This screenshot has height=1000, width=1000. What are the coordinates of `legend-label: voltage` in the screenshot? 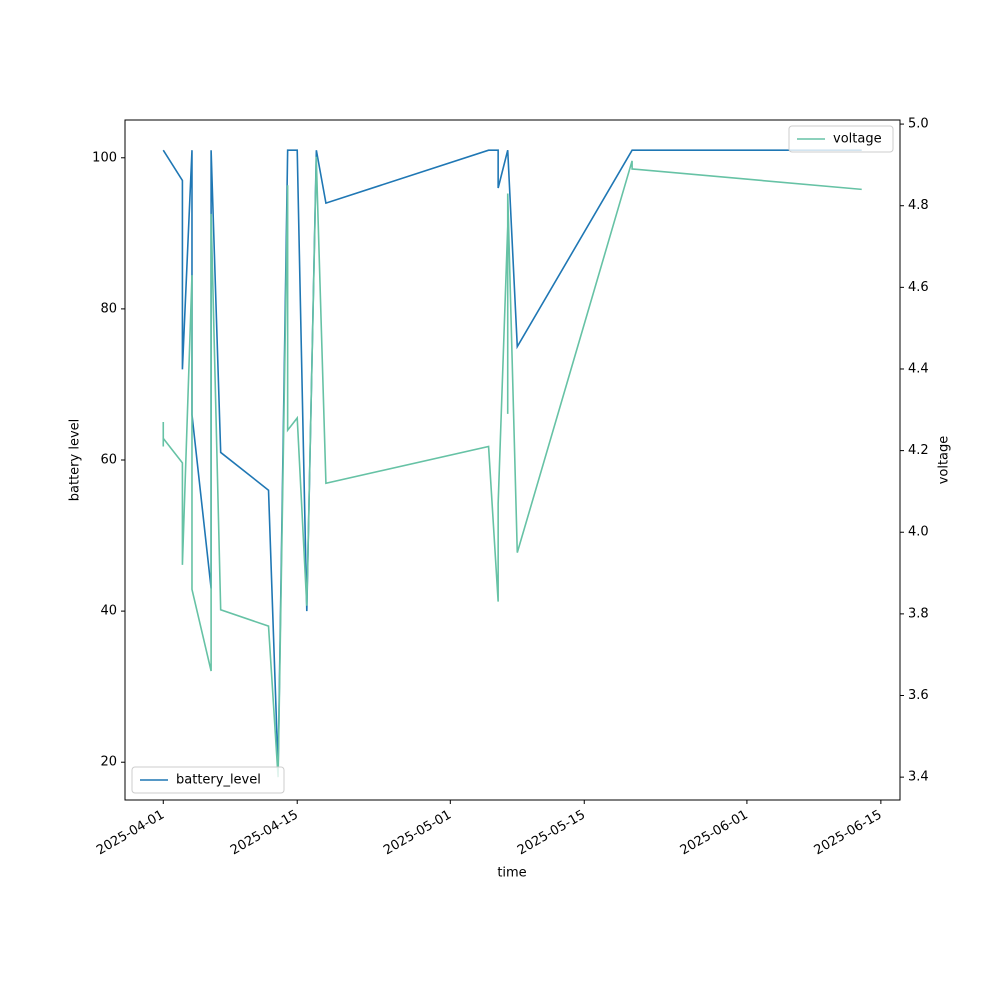 It's located at (857, 139).